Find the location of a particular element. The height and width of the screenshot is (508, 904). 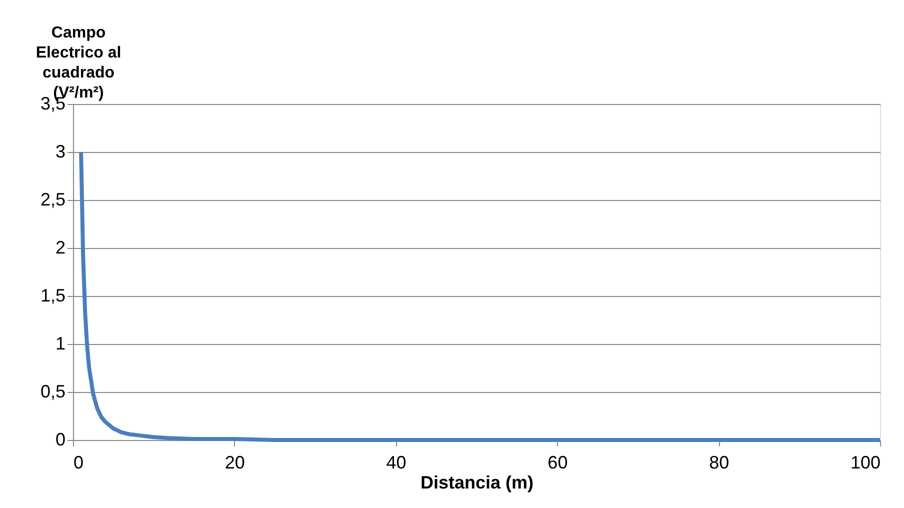

x-tick-label: 20 is located at coordinates (234, 462).